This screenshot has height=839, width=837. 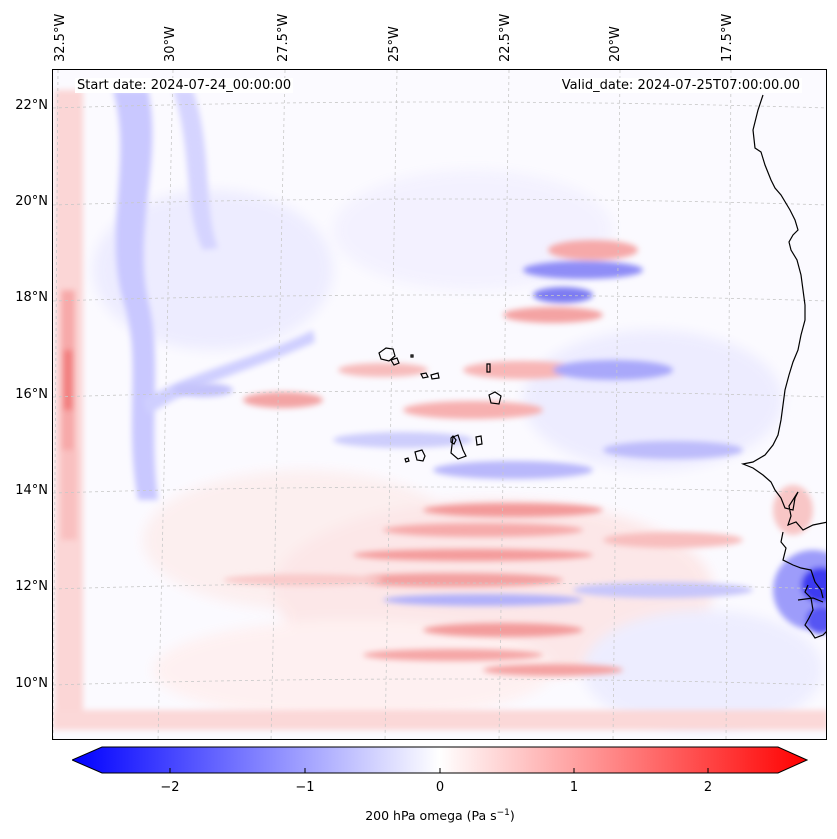 What do you see at coordinates (31, 490) in the screenshot?
I see `lat-label-14n: 14°N` at bounding box center [31, 490].